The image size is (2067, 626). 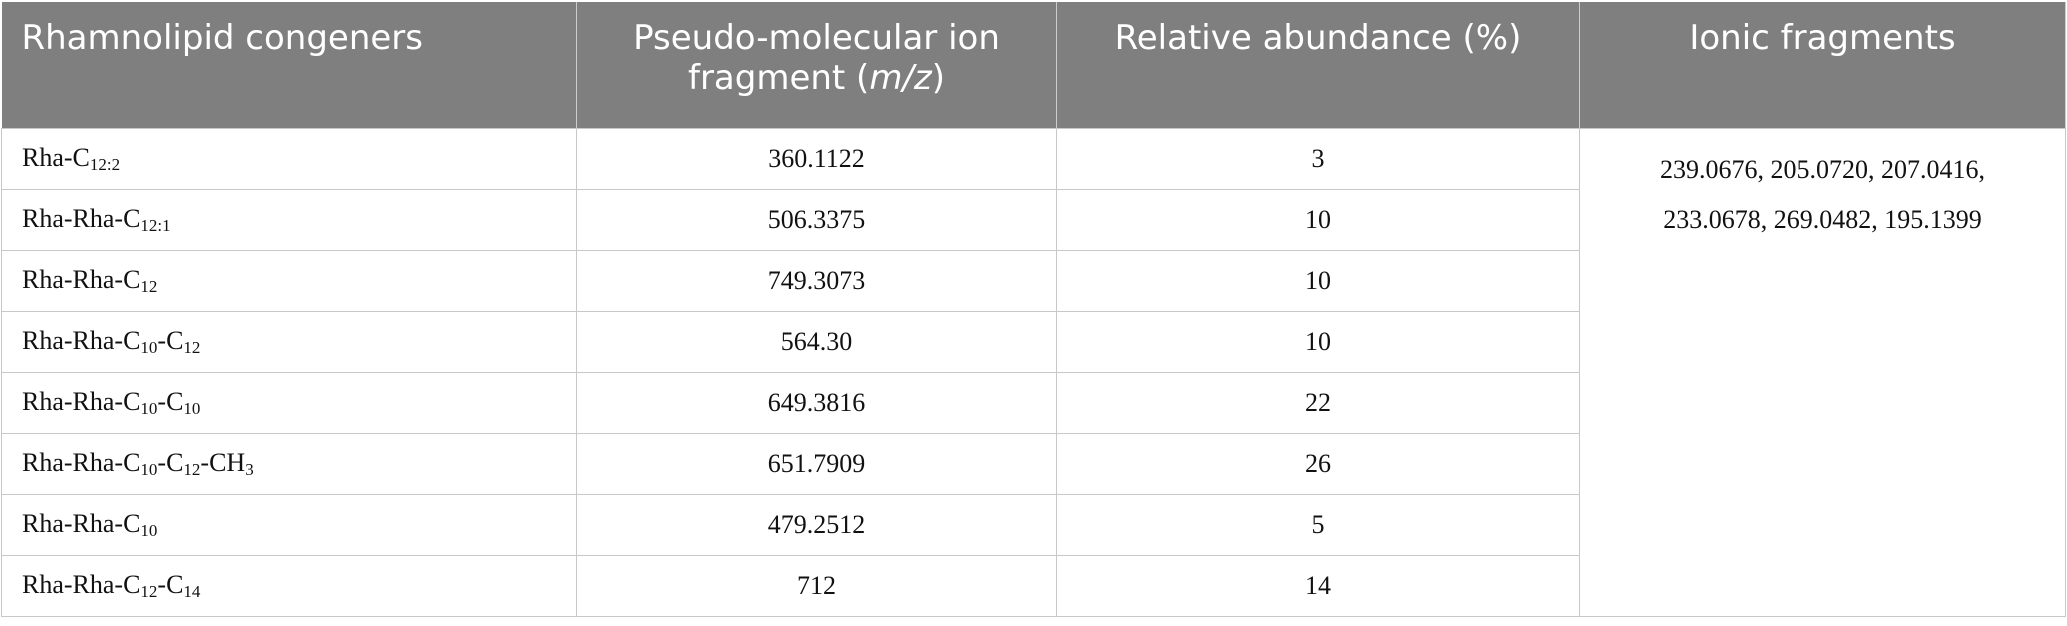 I want to click on congener-cell: Rha-Rha-C10, so click(x=289, y=525).